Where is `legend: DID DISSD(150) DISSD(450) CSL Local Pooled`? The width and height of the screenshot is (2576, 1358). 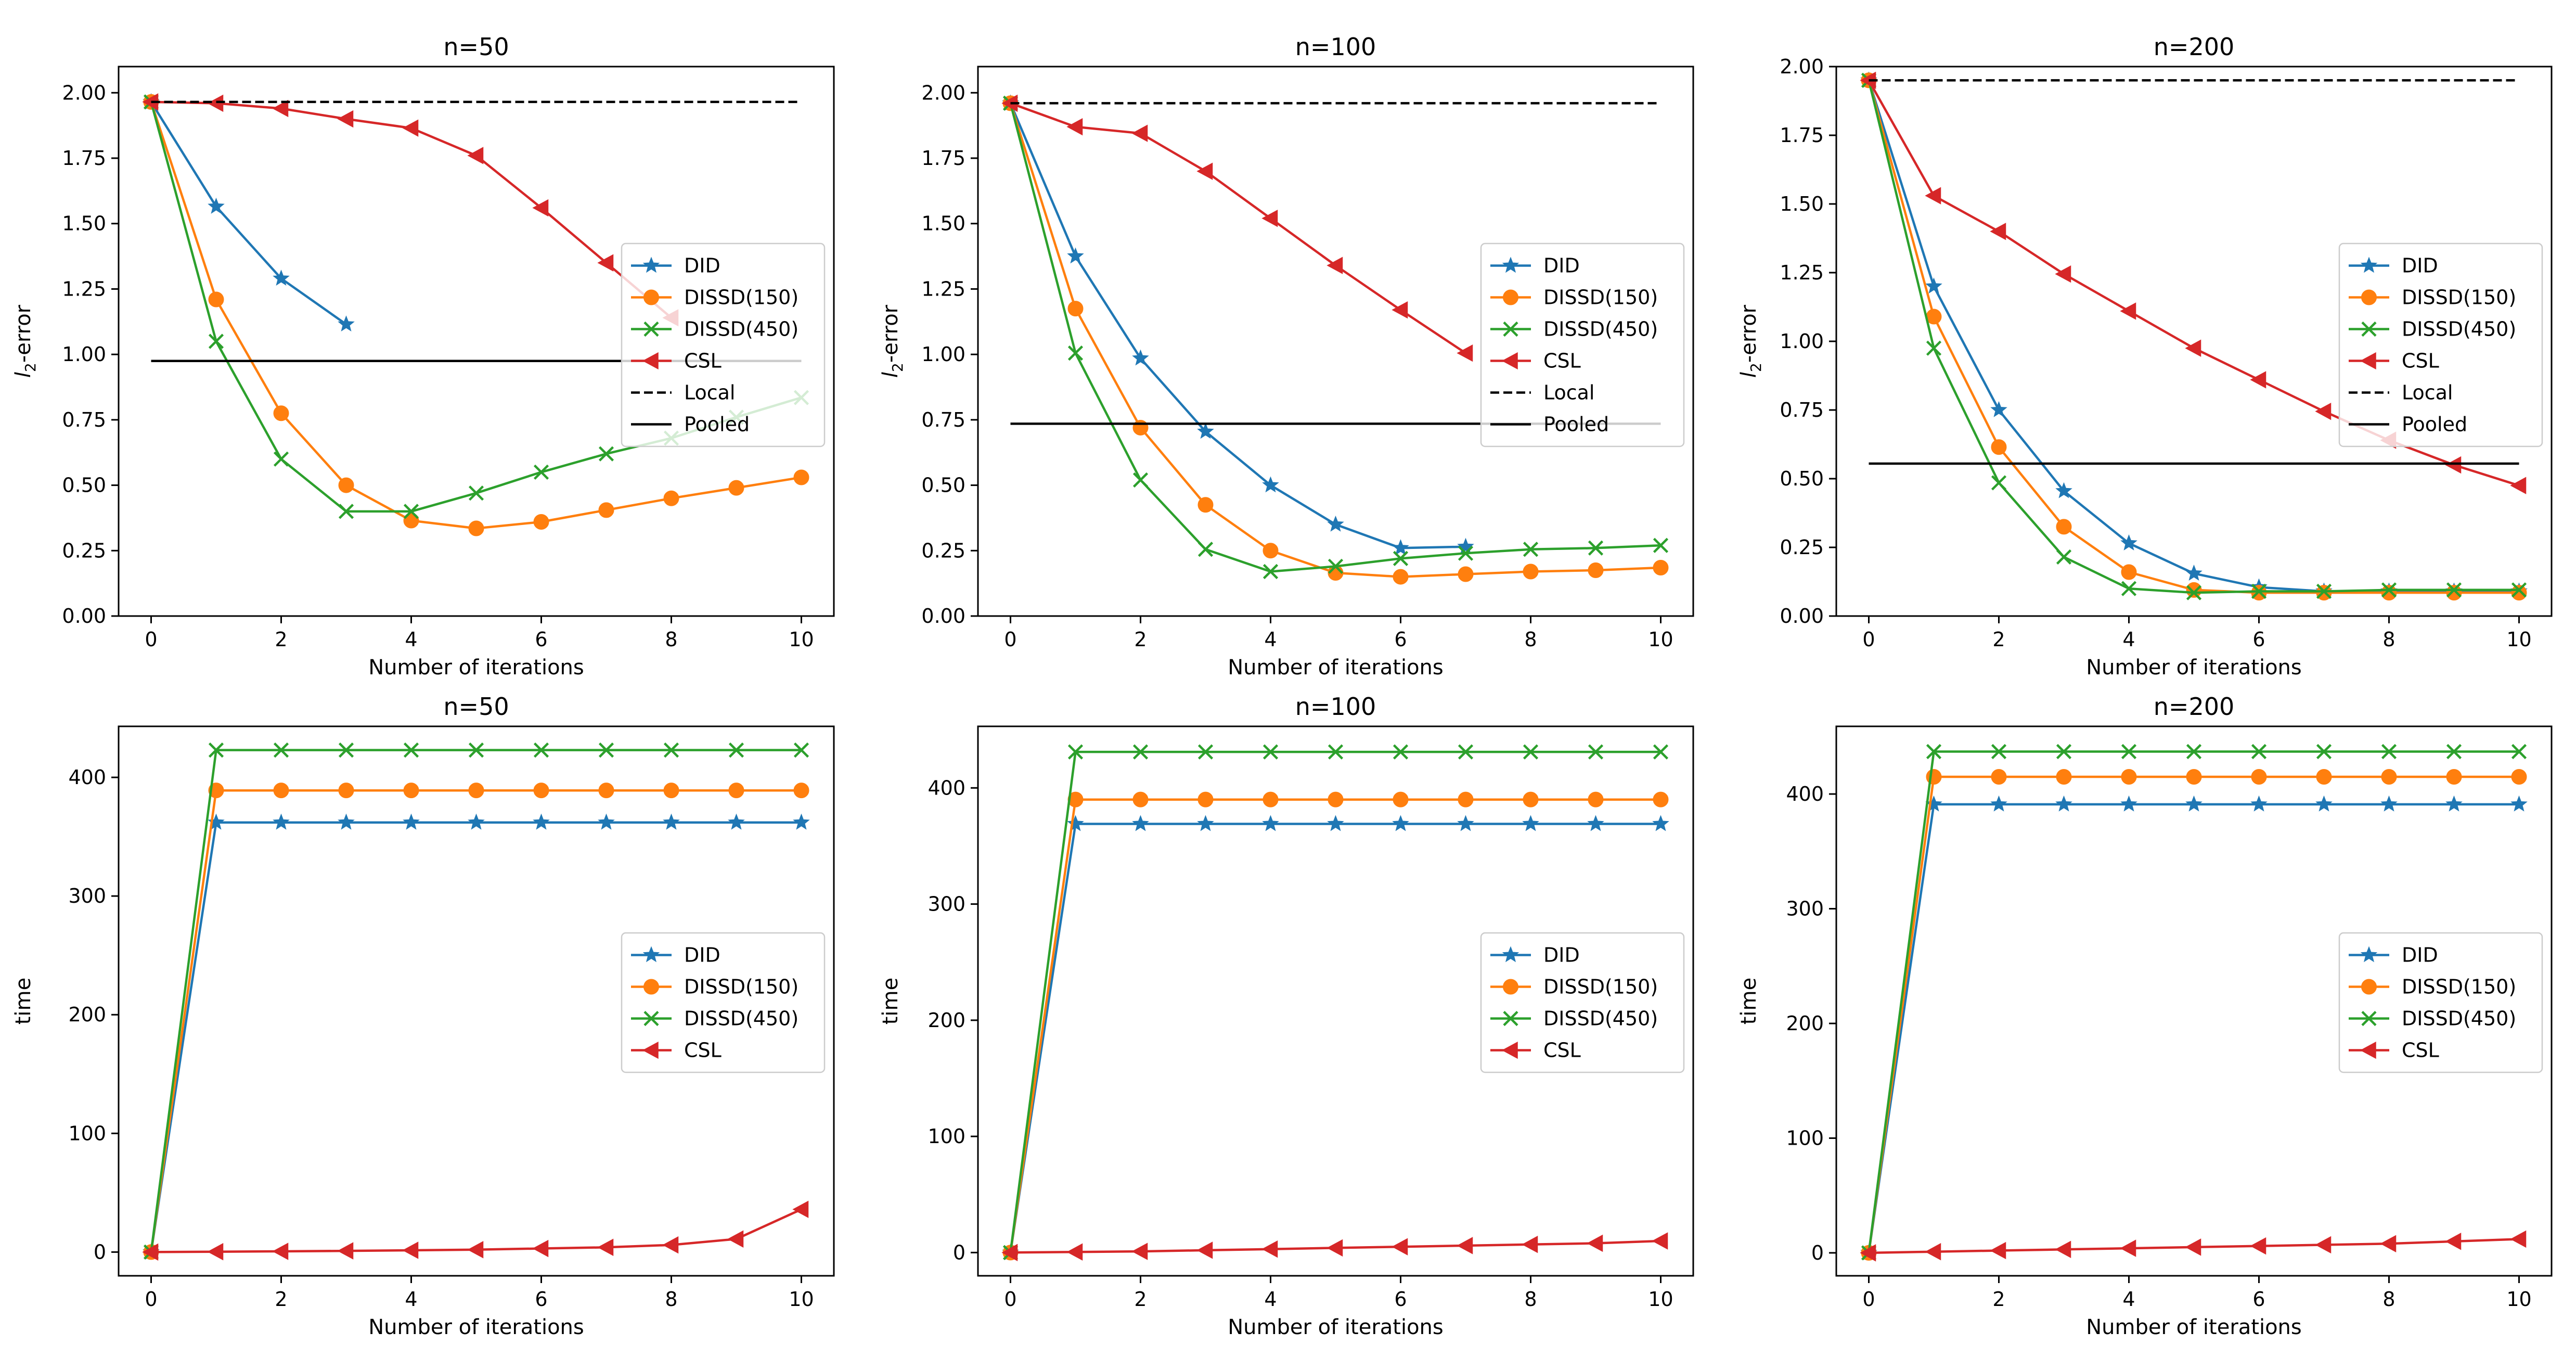 legend: DID DISSD(150) DISSD(450) CSL Local Pooled is located at coordinates (2440, 345).